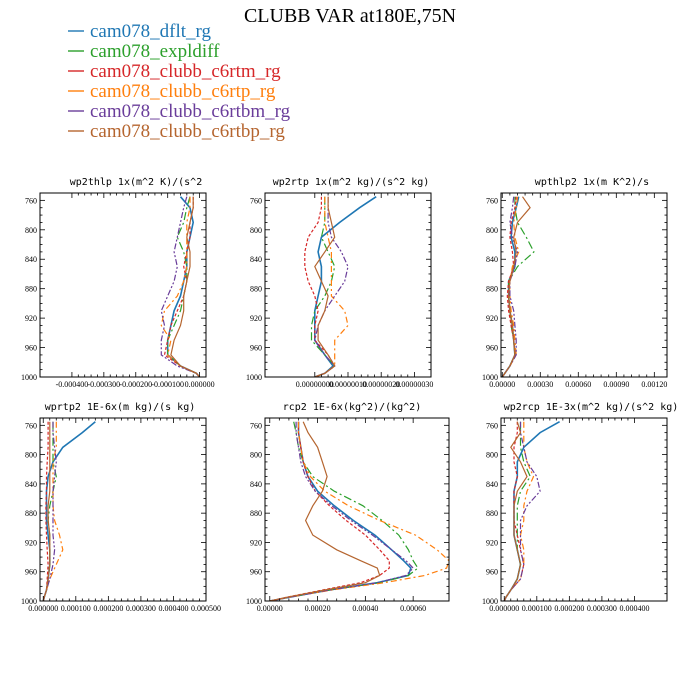 This screenshot has width=700, height=700. What do you see at coordinates (318, 608) in the screenshot?
I see `x-tick-label: 0.00020` at bounding box center [318, 608].